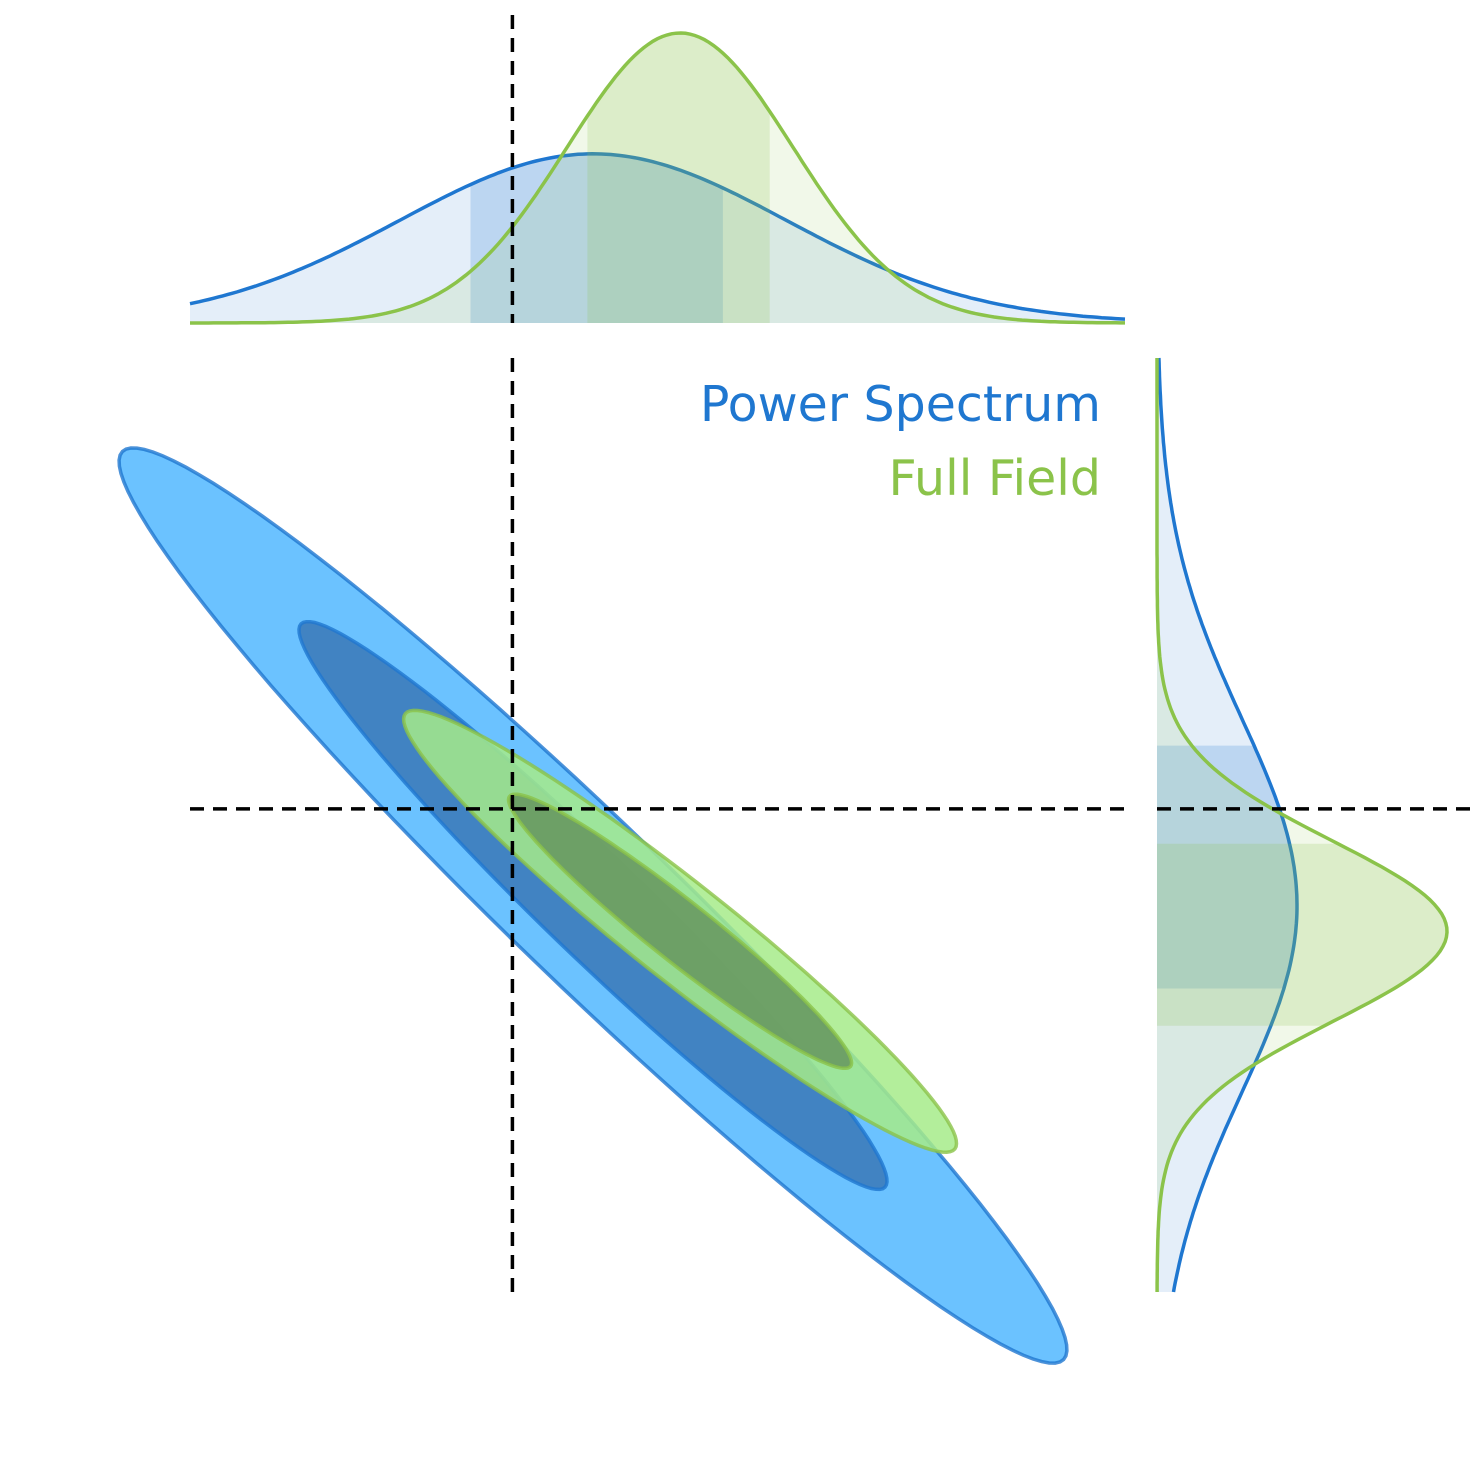 The image size is (1479, 1481). I want to click on right-marginal-curve-power-spectrum, so click(1228, 825).